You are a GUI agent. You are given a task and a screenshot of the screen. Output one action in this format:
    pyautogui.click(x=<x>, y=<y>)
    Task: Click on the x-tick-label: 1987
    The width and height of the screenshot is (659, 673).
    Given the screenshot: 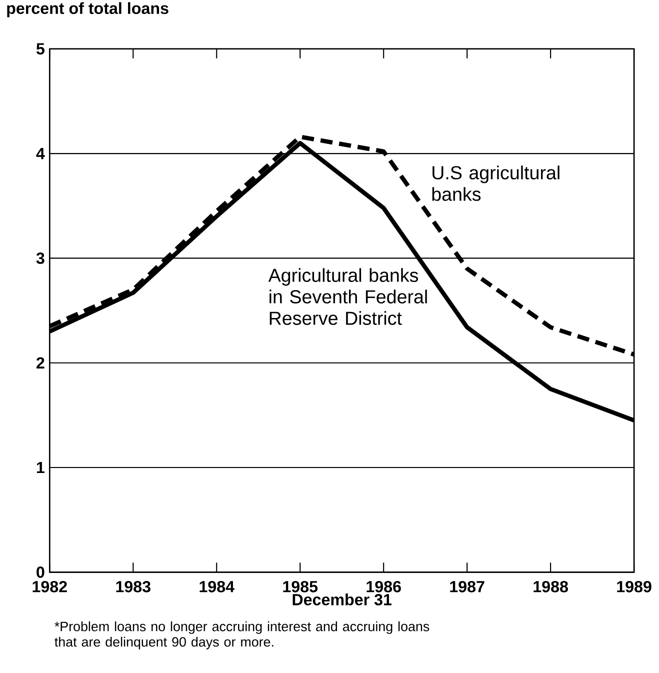 What is the action you would take?
    pyautogui.click(x=467, y=586)
    